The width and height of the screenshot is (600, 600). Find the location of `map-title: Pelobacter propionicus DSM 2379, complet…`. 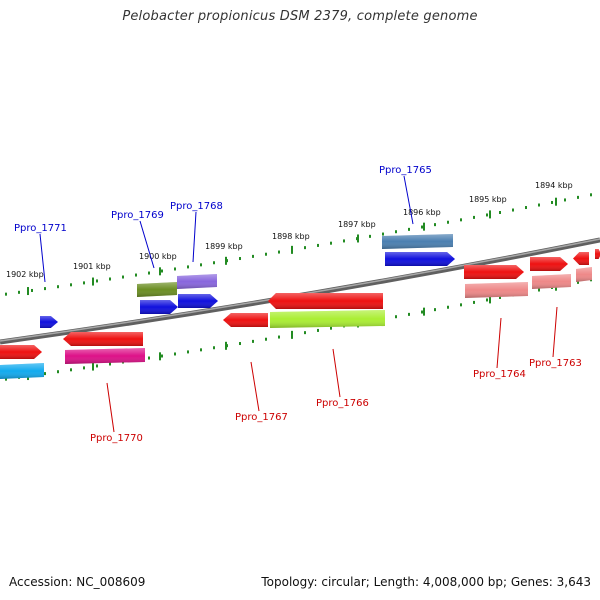

map-title: Pelobacter propionicus DSM 2379, complet… is located at coordinates (300, 16).